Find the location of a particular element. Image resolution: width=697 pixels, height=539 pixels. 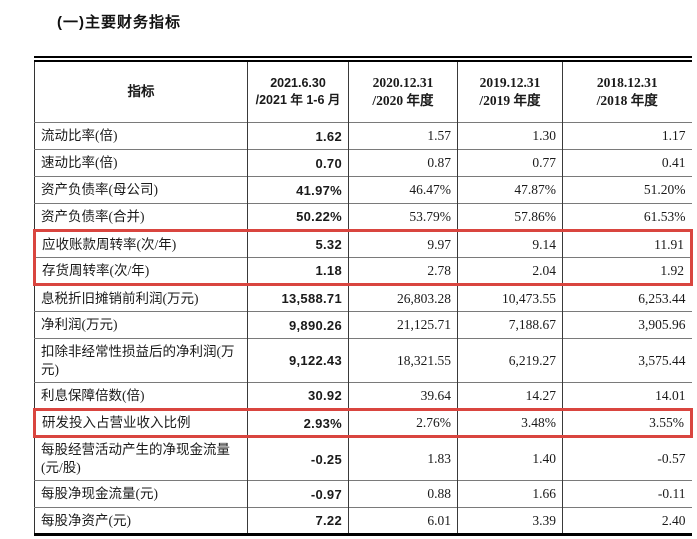

cell-value: -0.11 is located at coordinates (627, 494).